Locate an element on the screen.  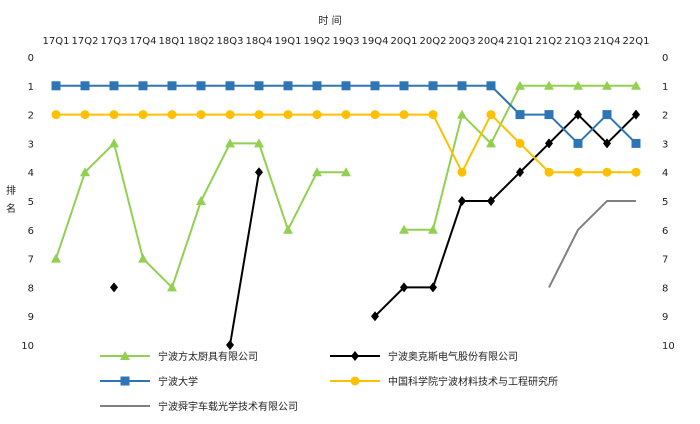
y-axis-title: 排名 is located at coordinates (11, 199).